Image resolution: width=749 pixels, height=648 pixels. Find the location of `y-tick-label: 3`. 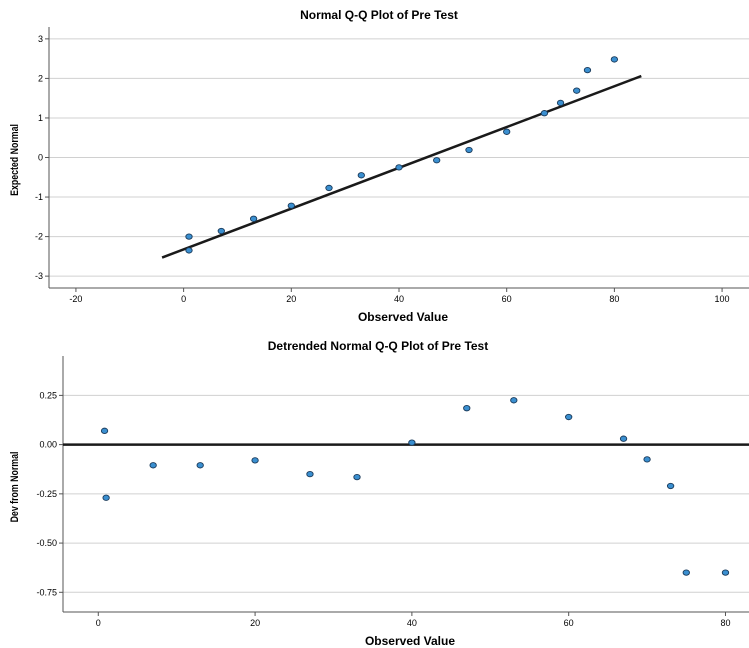

y-tick-label: 3 is located at coordinates (40, 39).